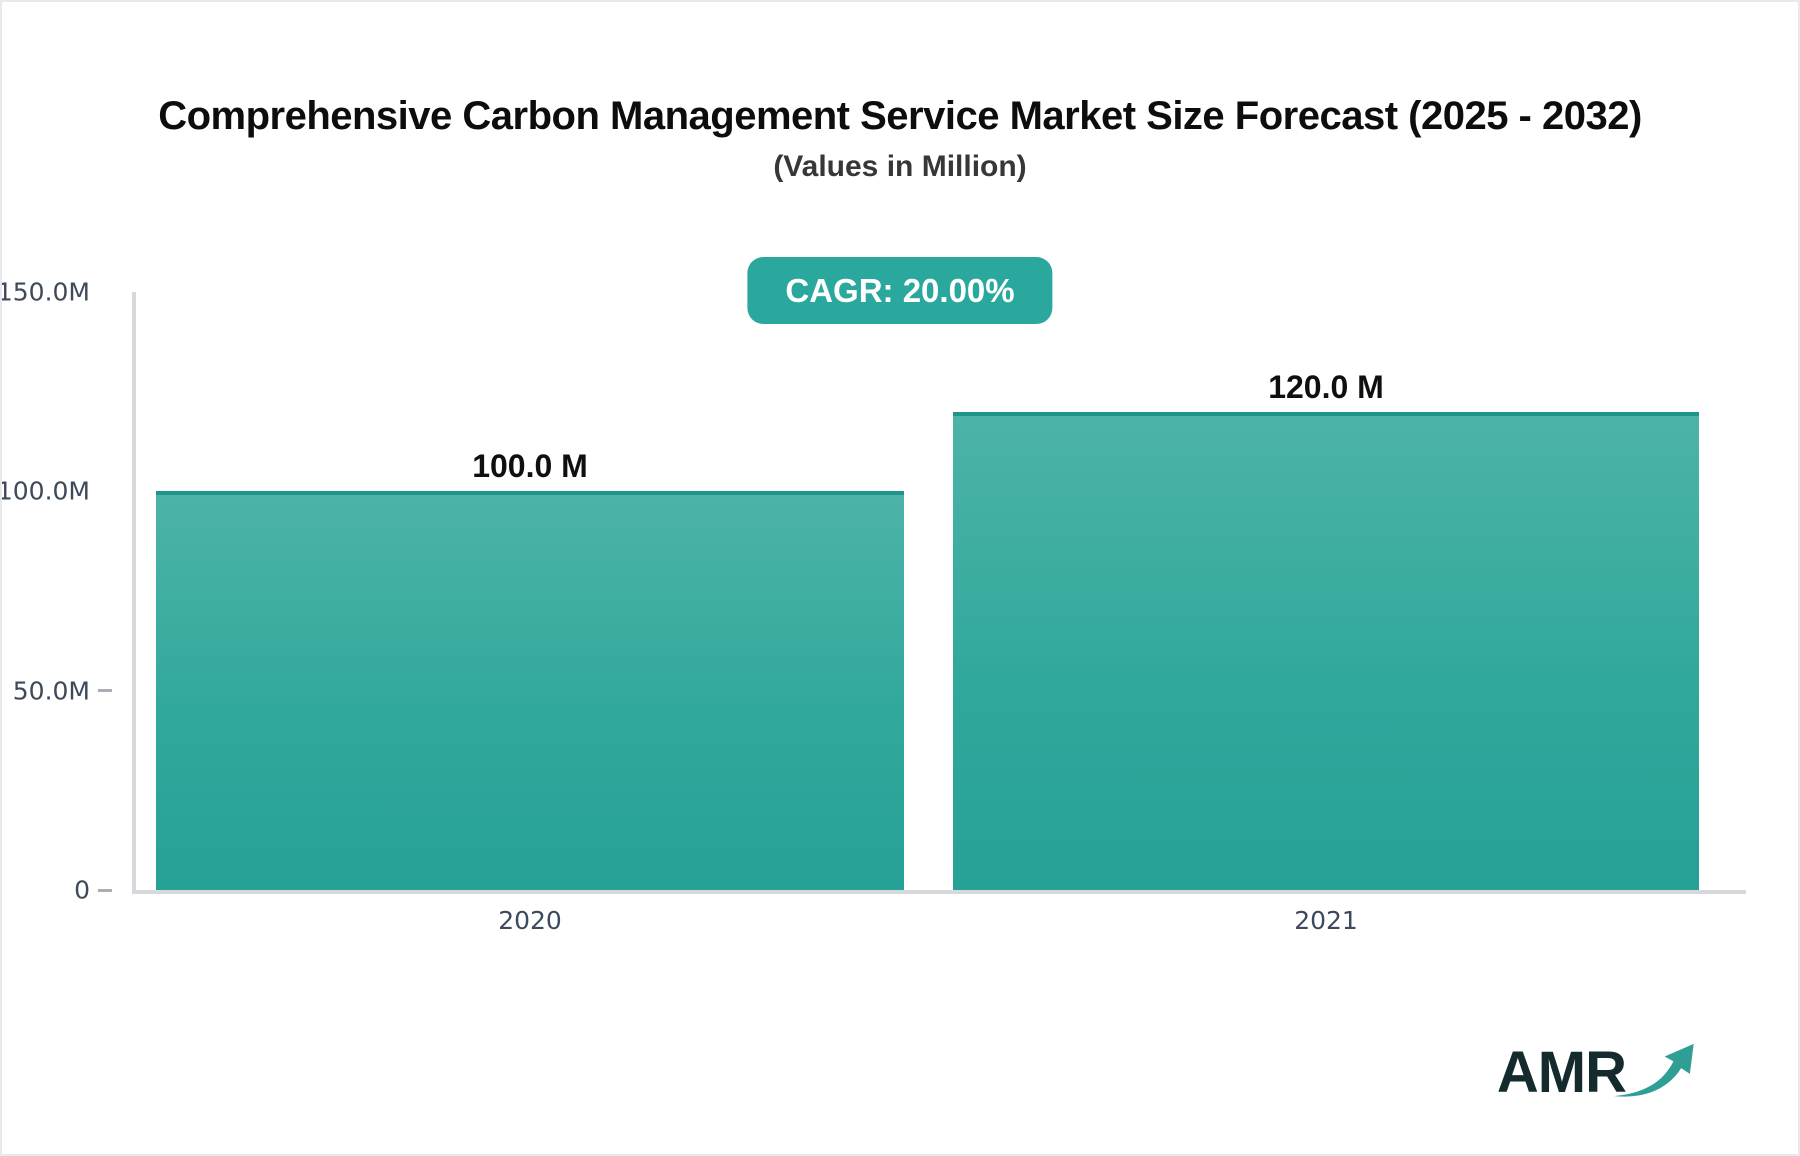  Describe the element at coordinates (45, 292) in the screenshot. I see `y-tick-150: 150.0M` at that location.